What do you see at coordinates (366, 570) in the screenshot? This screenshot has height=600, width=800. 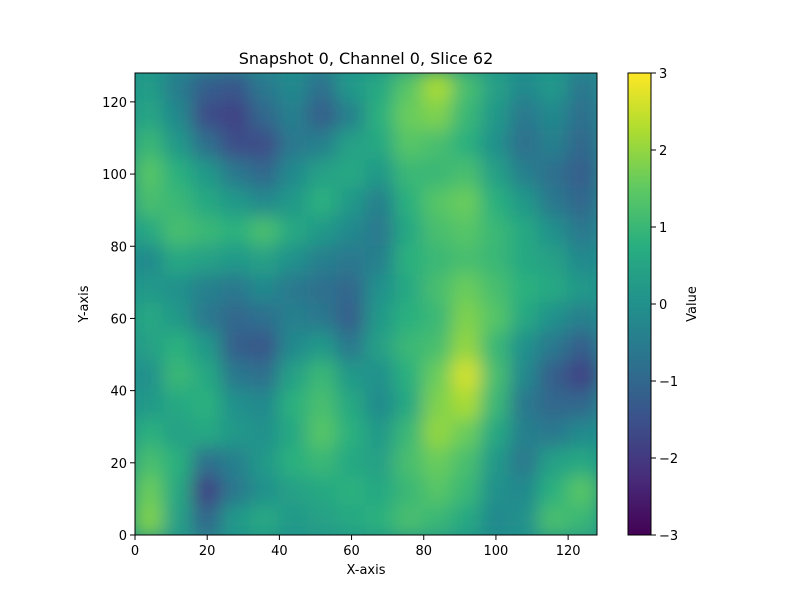 I see `x-axis-label: X-axis` at bounding box center [366, 570].